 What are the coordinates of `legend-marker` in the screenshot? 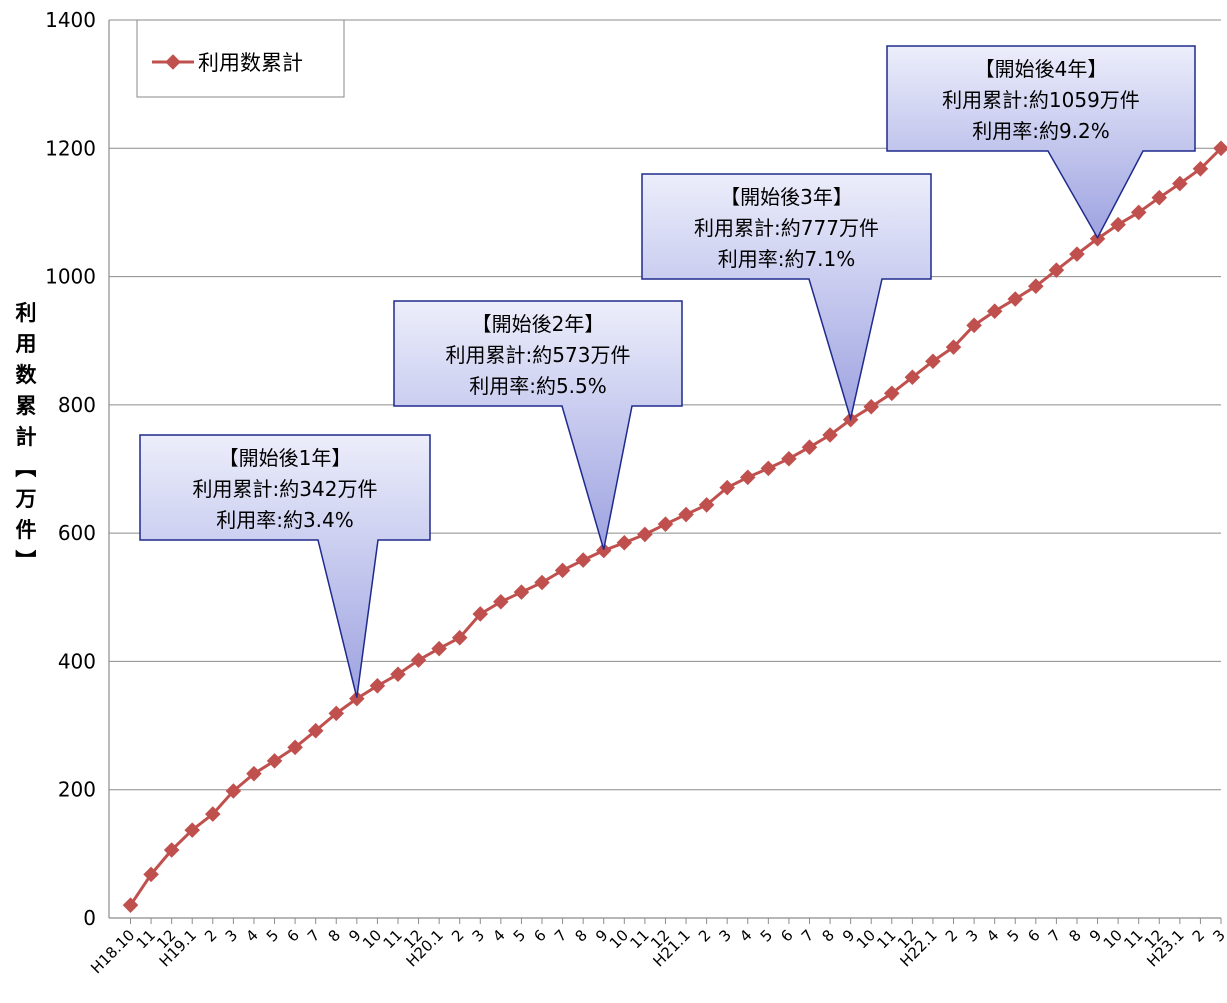 It's located at (173, 62).